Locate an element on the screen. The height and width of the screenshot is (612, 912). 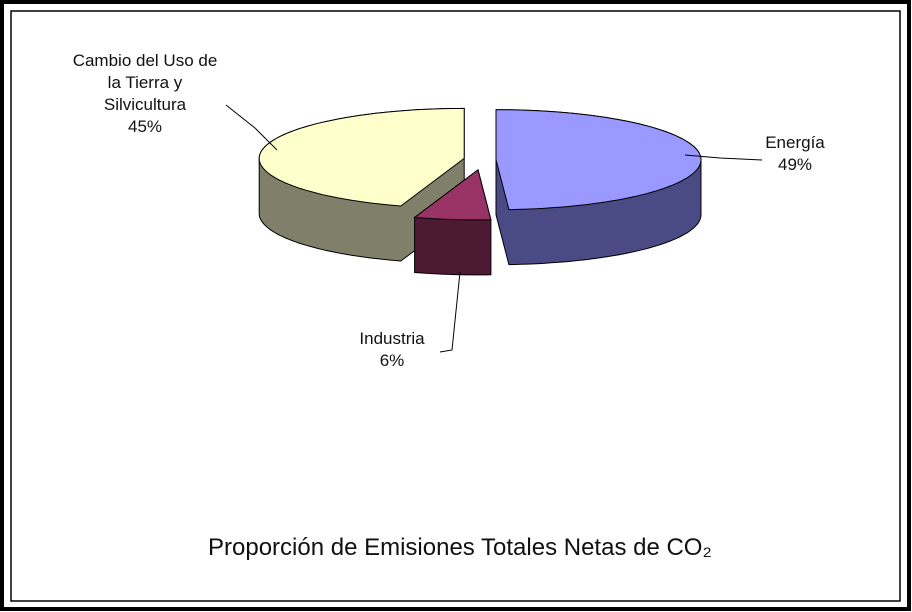
category-name: Industria is located at coordinates (392, 338).